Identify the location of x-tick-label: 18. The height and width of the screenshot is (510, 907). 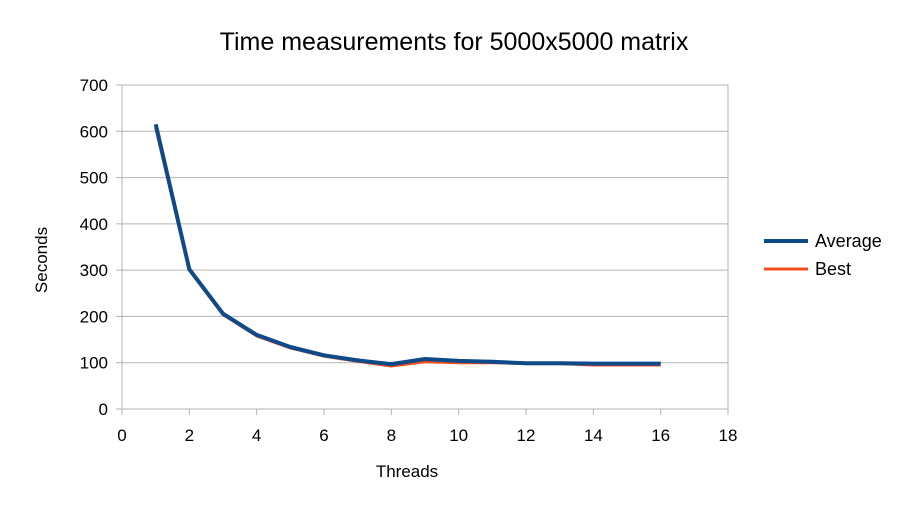
(728, 435).